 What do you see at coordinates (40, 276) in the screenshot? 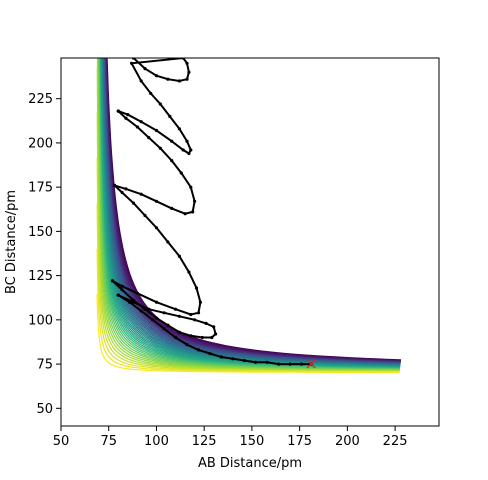
I see `y-tick-label: 125` at bounding box center [40, 276].